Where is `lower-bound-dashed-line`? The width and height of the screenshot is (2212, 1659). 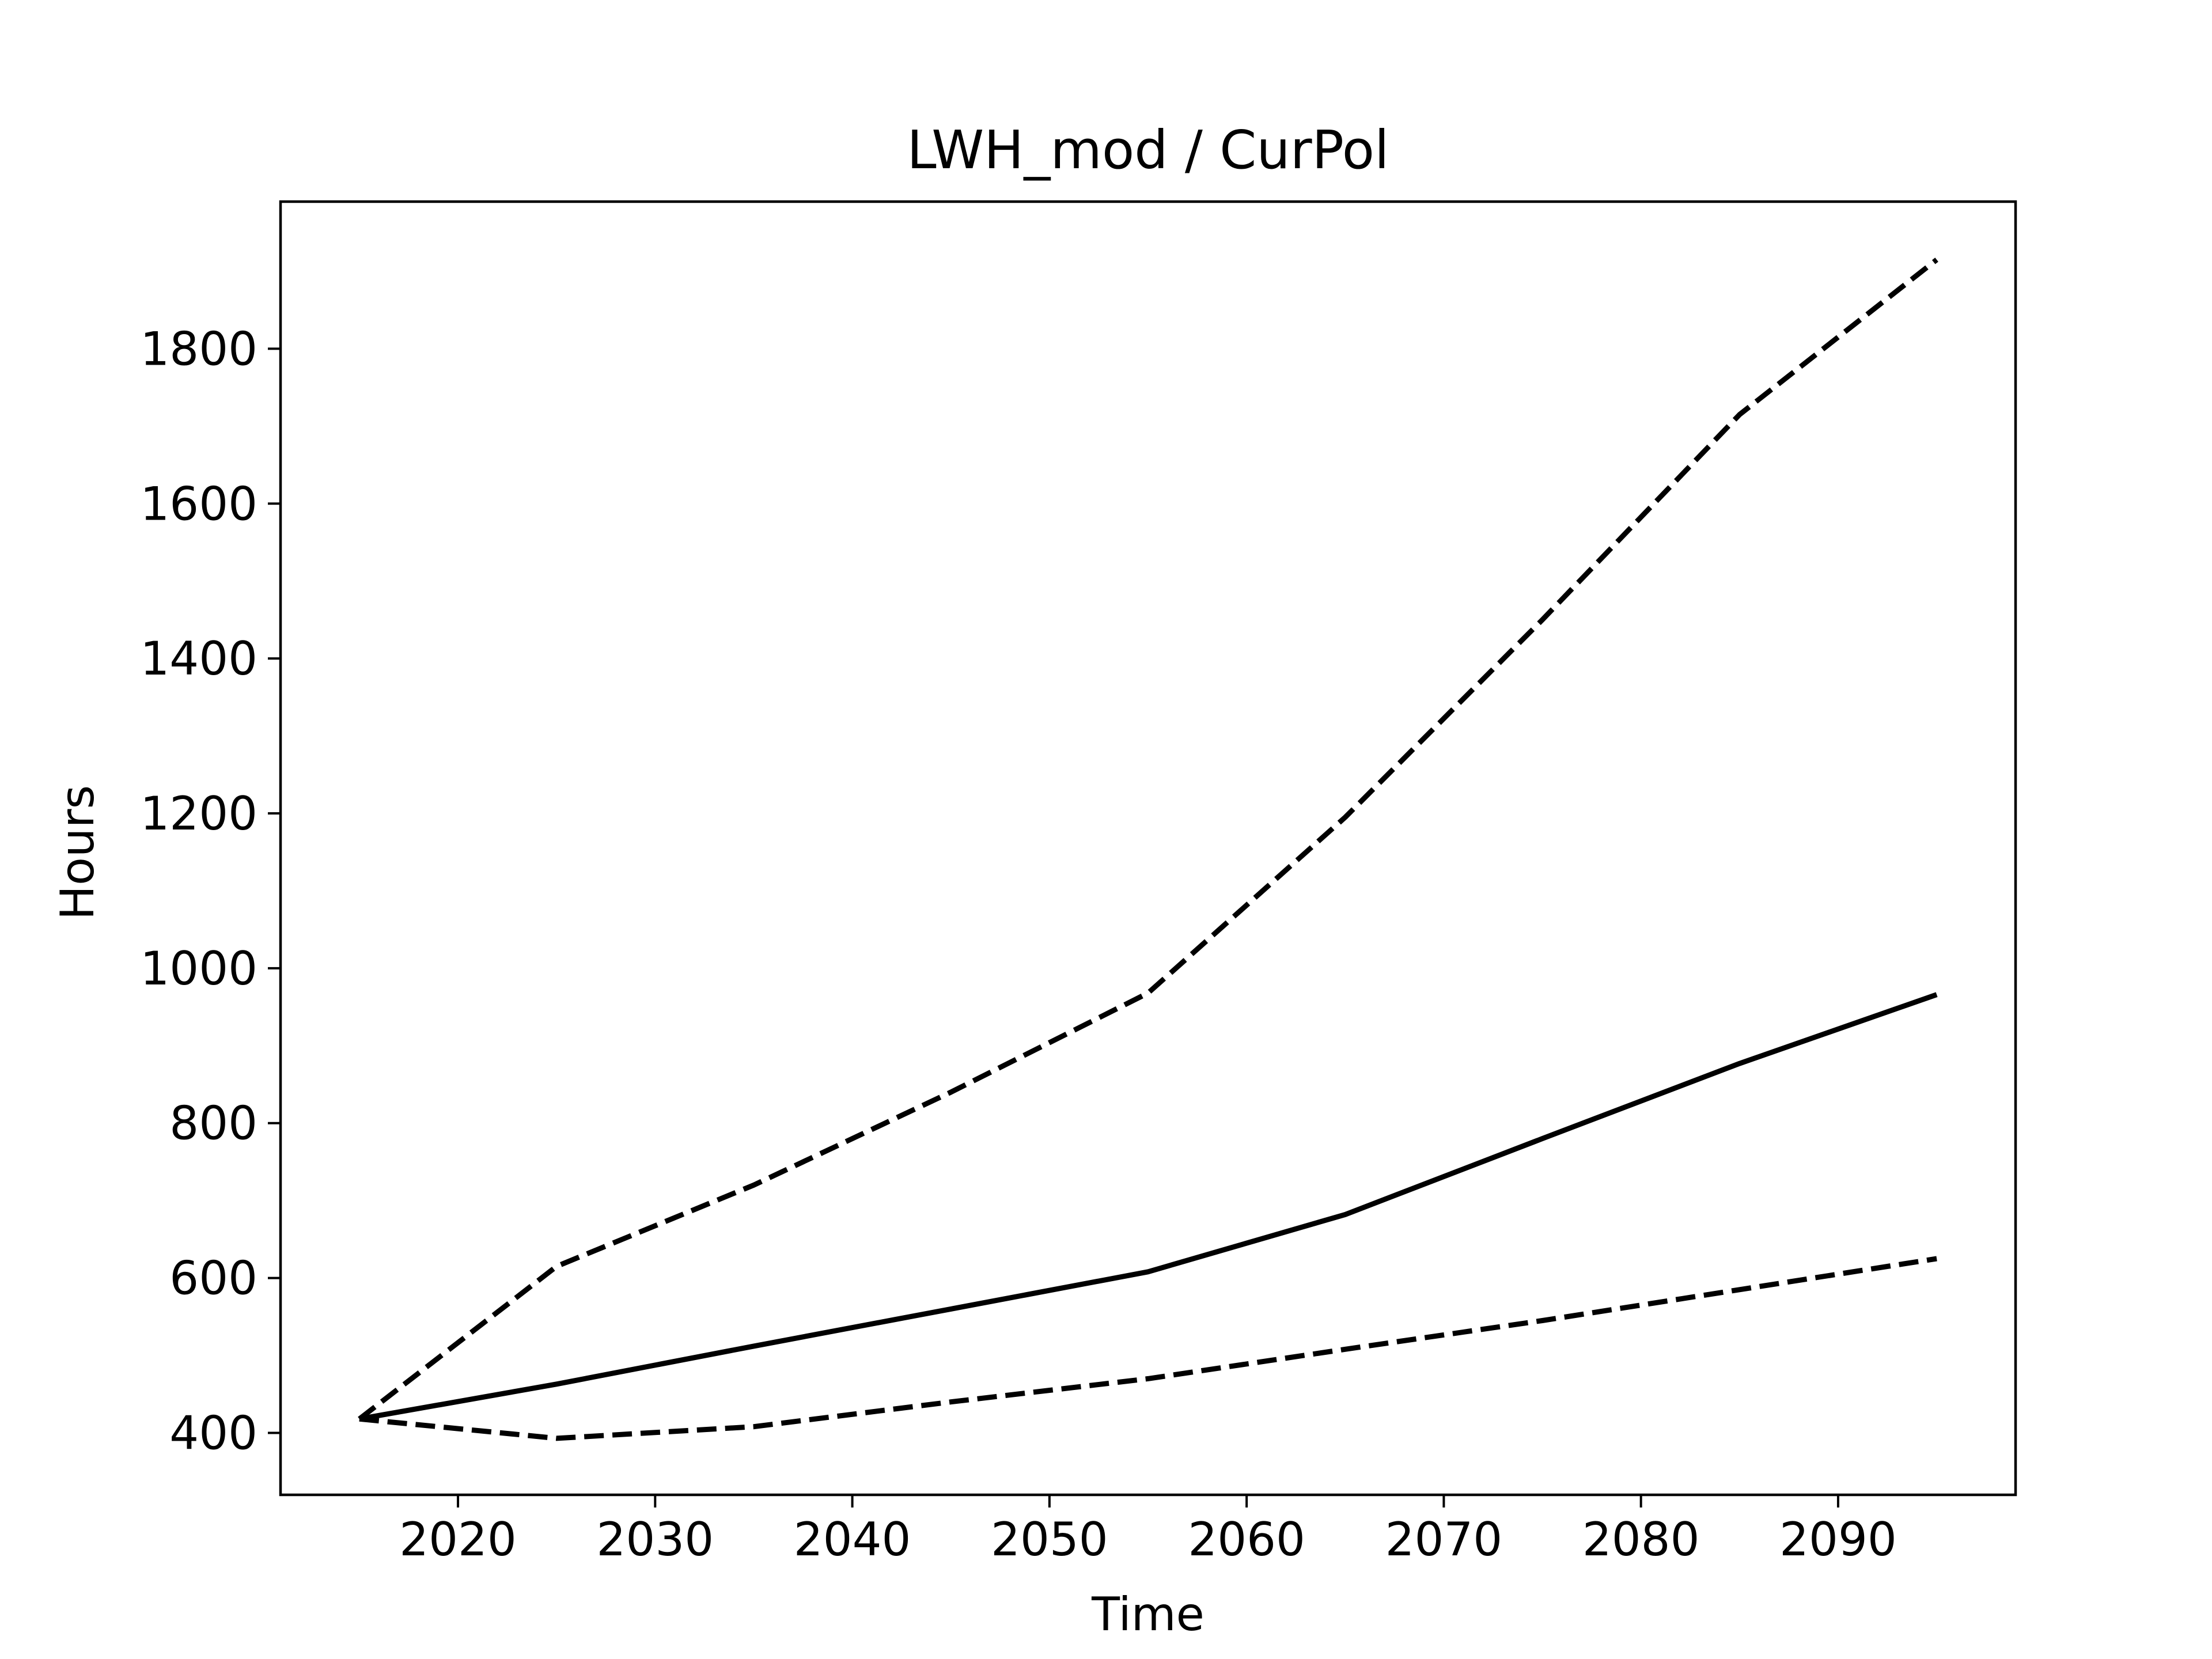 lower-bound-dashed-line is located at coordinates (1148, 1348).